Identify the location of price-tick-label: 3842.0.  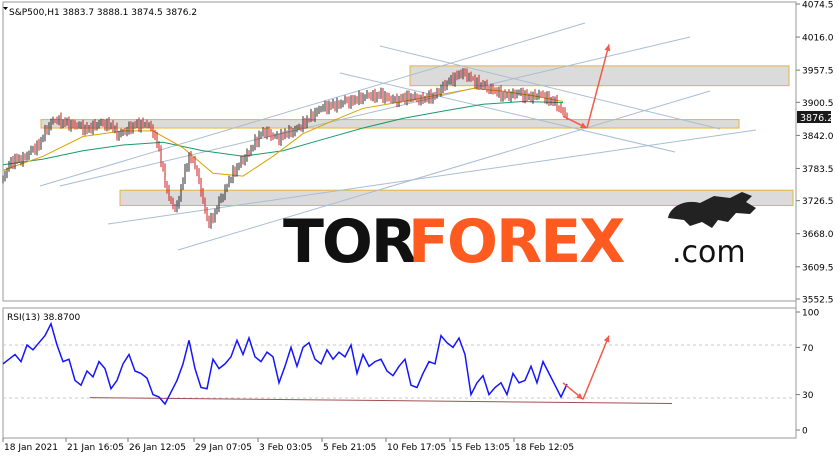
(818, 137).